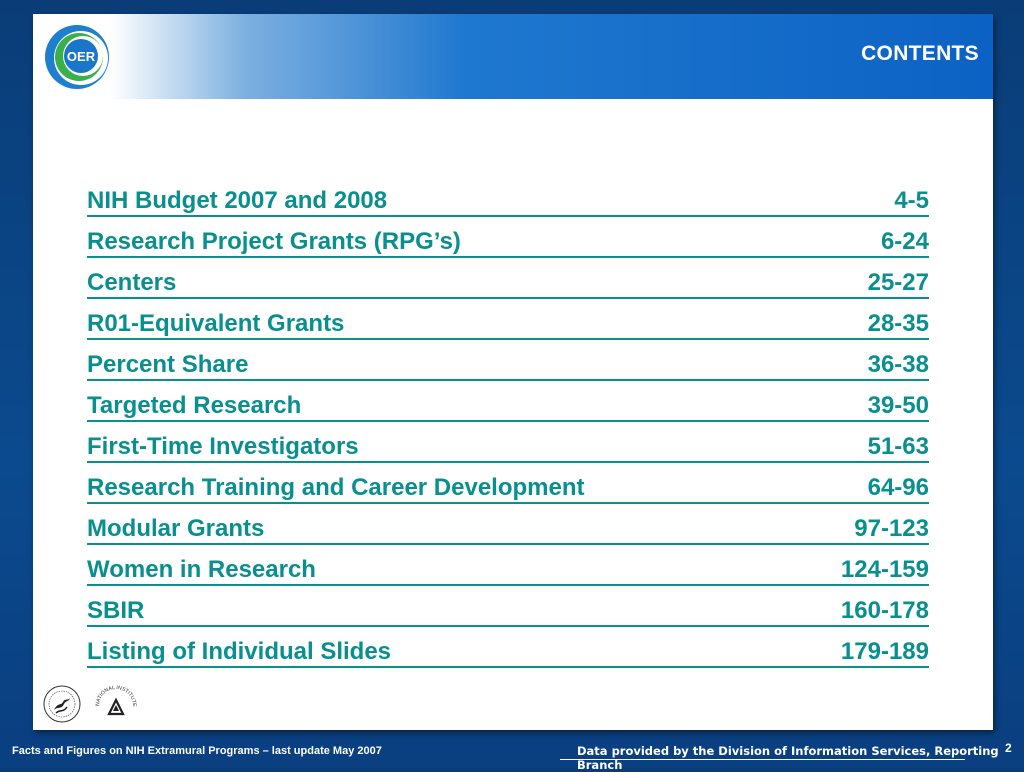 The height and width of the screenshot is (772, 1024). Describe the element at coordinates (898, 282) in the screenshot. I see `toc-pages: 25-27` at that location.